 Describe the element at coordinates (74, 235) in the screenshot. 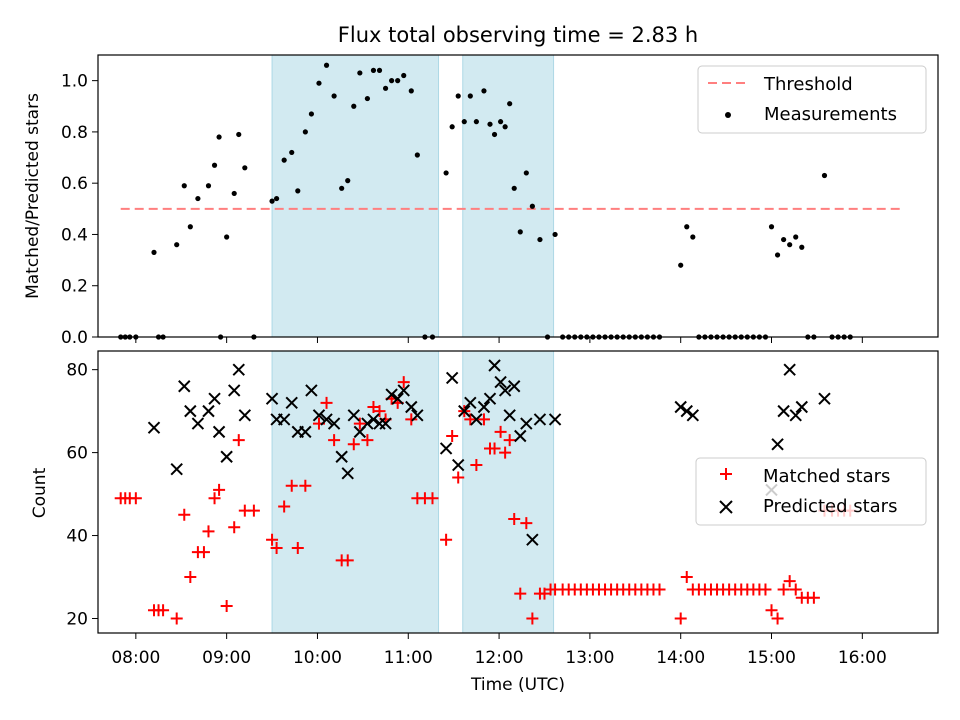

I see `top-y-tick-label: 0.4` at that location.